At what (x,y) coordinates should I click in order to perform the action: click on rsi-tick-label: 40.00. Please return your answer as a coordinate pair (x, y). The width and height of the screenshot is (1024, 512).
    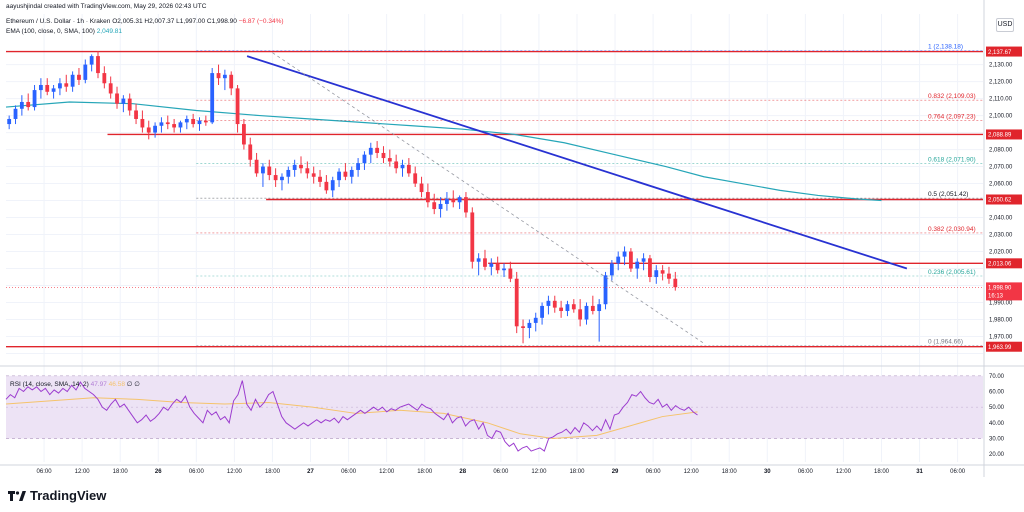
    Looking at the image, I should click on (997, 424).